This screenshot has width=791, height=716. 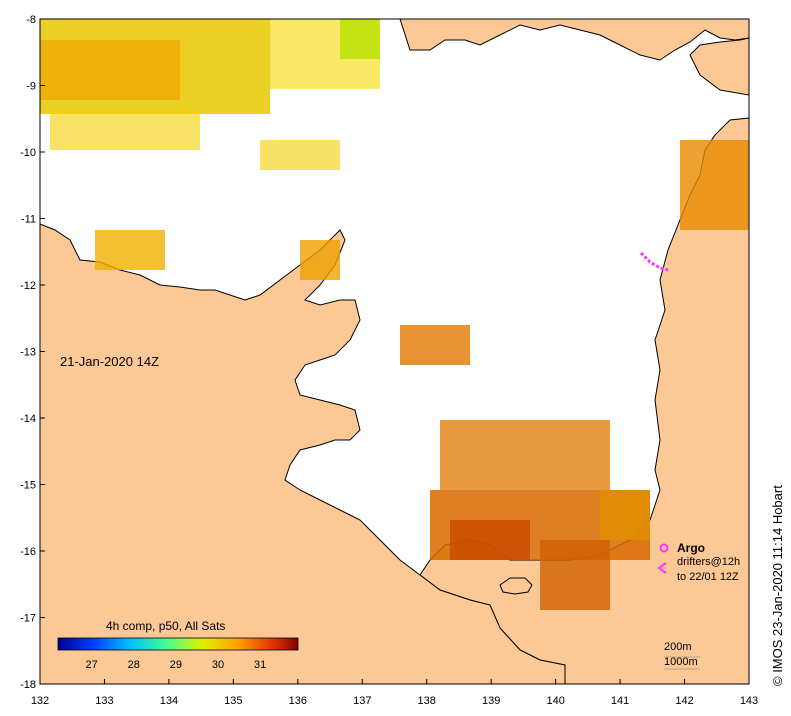 What do you see at coordinates (92, 665) in the screenshot?
I see `colorbar-tick-label: 27` at bounding box center [92, 665].